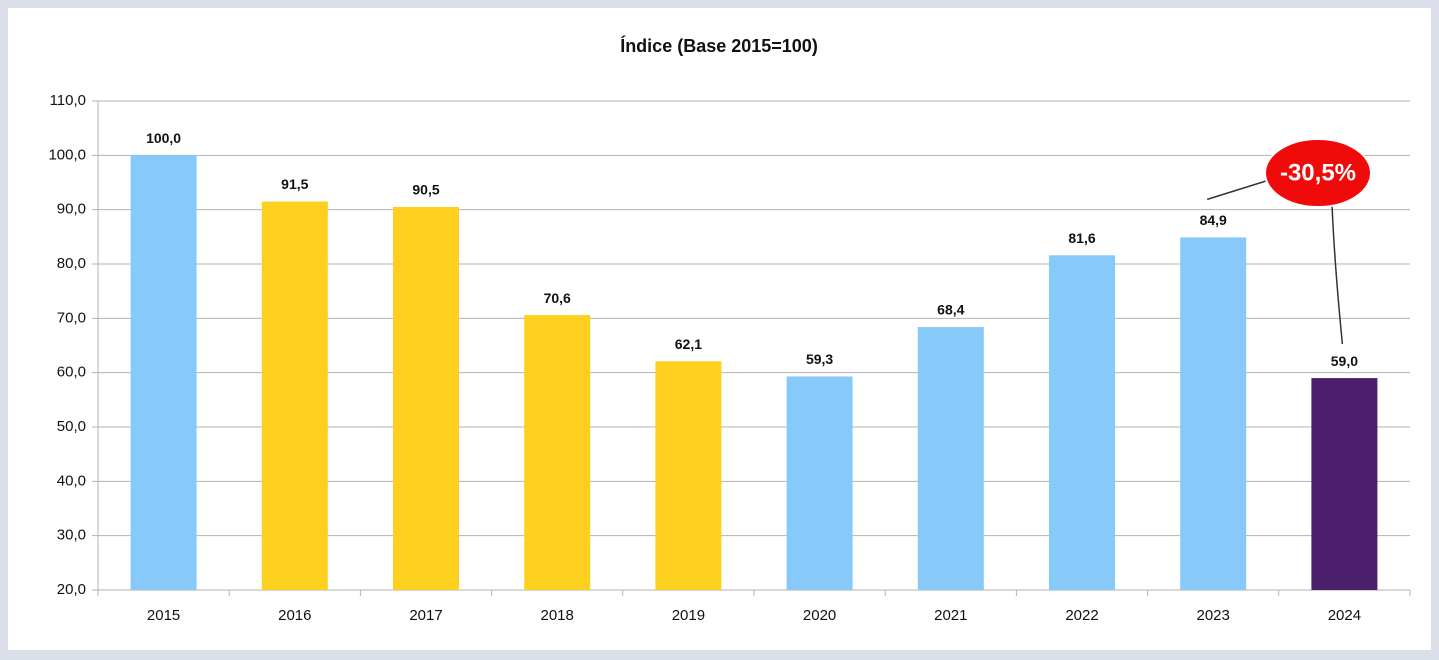  I want to click on x-tick-label: 2021, so click(950, 615).